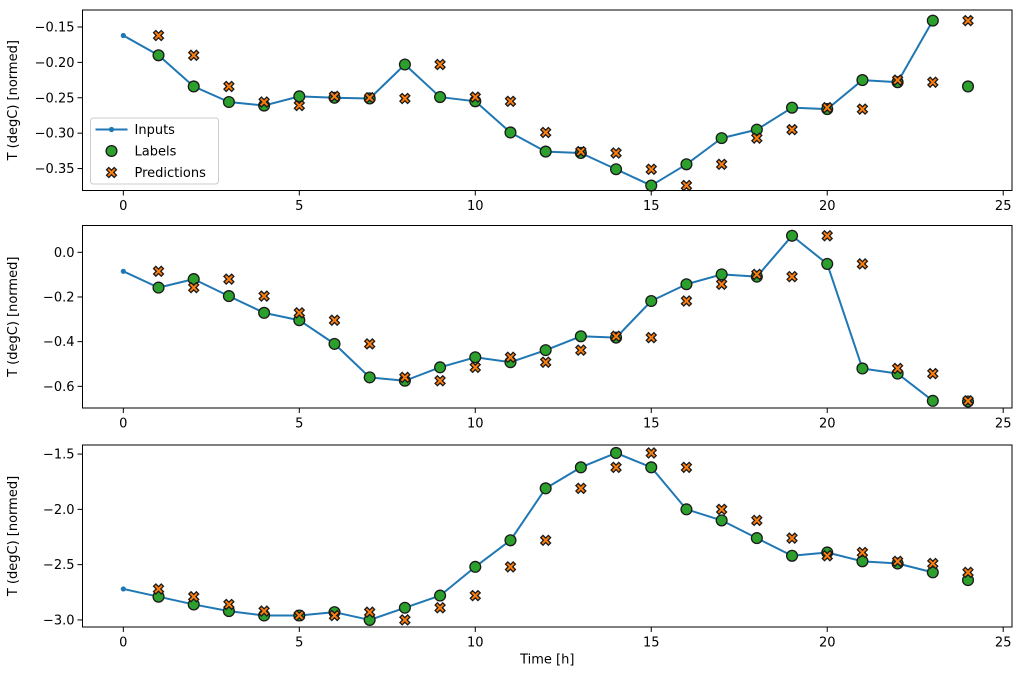  Describe the element at coordinates (64, 253) in the screenshot. I see `y-tick-label: 0.0` at that location.